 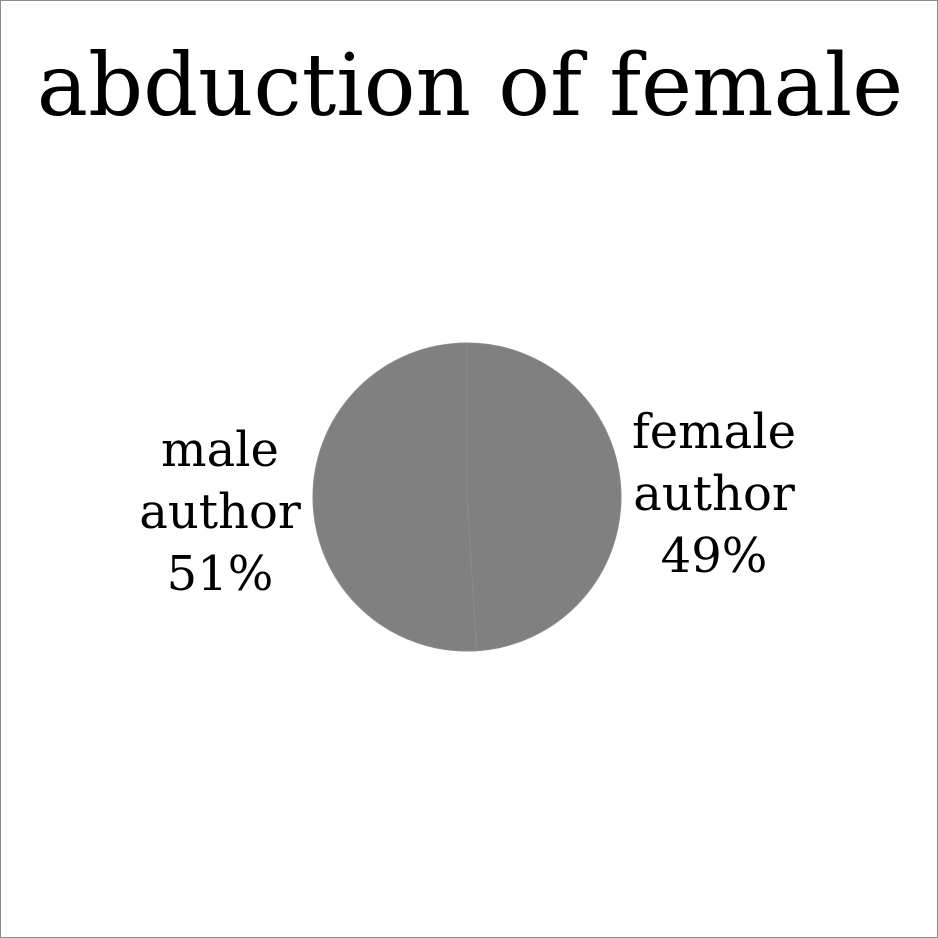 What do you see at coordinates (395, 497) in the screenshot?
I see `pie-slice-male-author` at bounding box center [395, 497].